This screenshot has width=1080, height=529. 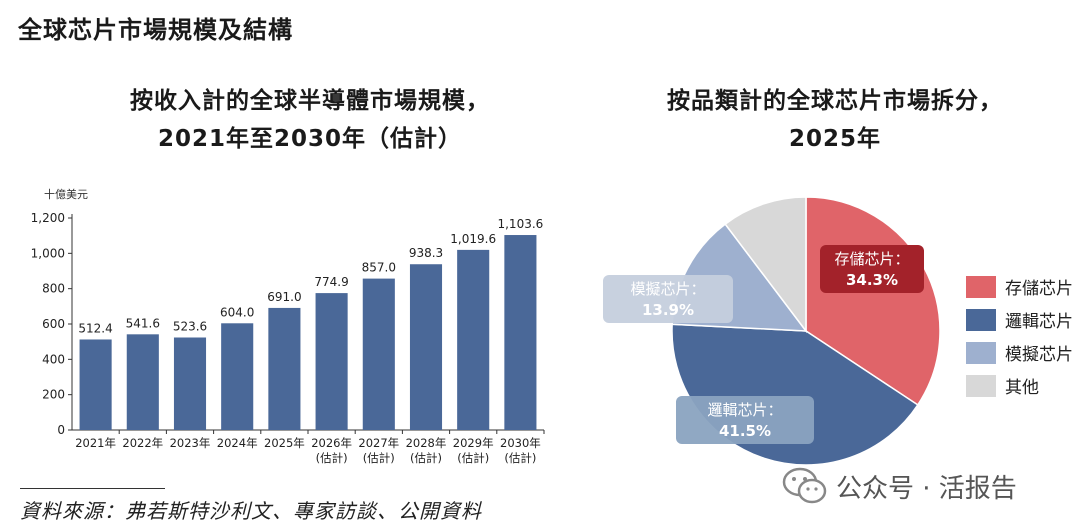 I want to click on y-tick-label: 1,000, so click(x=48, y=253).